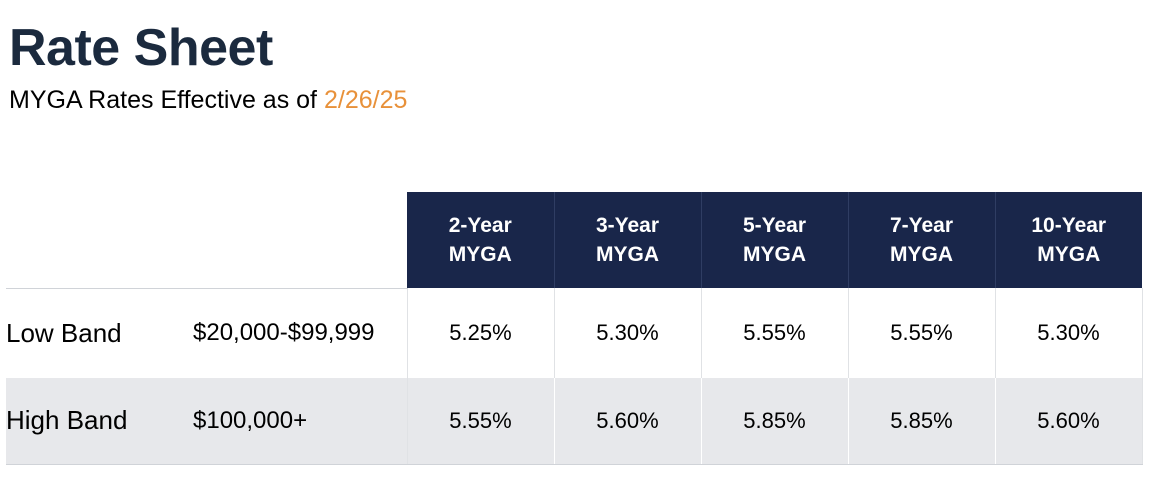 This screenshot has width=1155, height=478. Describe the element at coordinates (480, 333) in the screenshot. I see `rate-cell: 5.25%` at that location.